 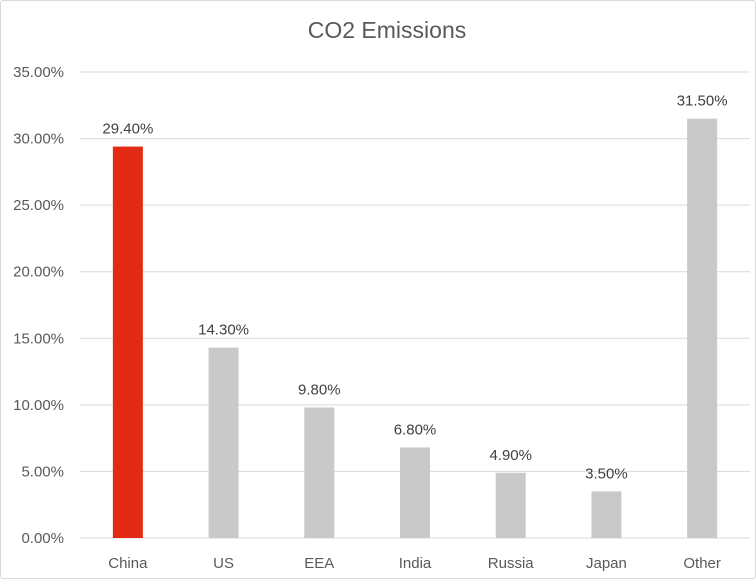 I want to click on y-tick-label: 5.00%, so click(x=42, y=471).